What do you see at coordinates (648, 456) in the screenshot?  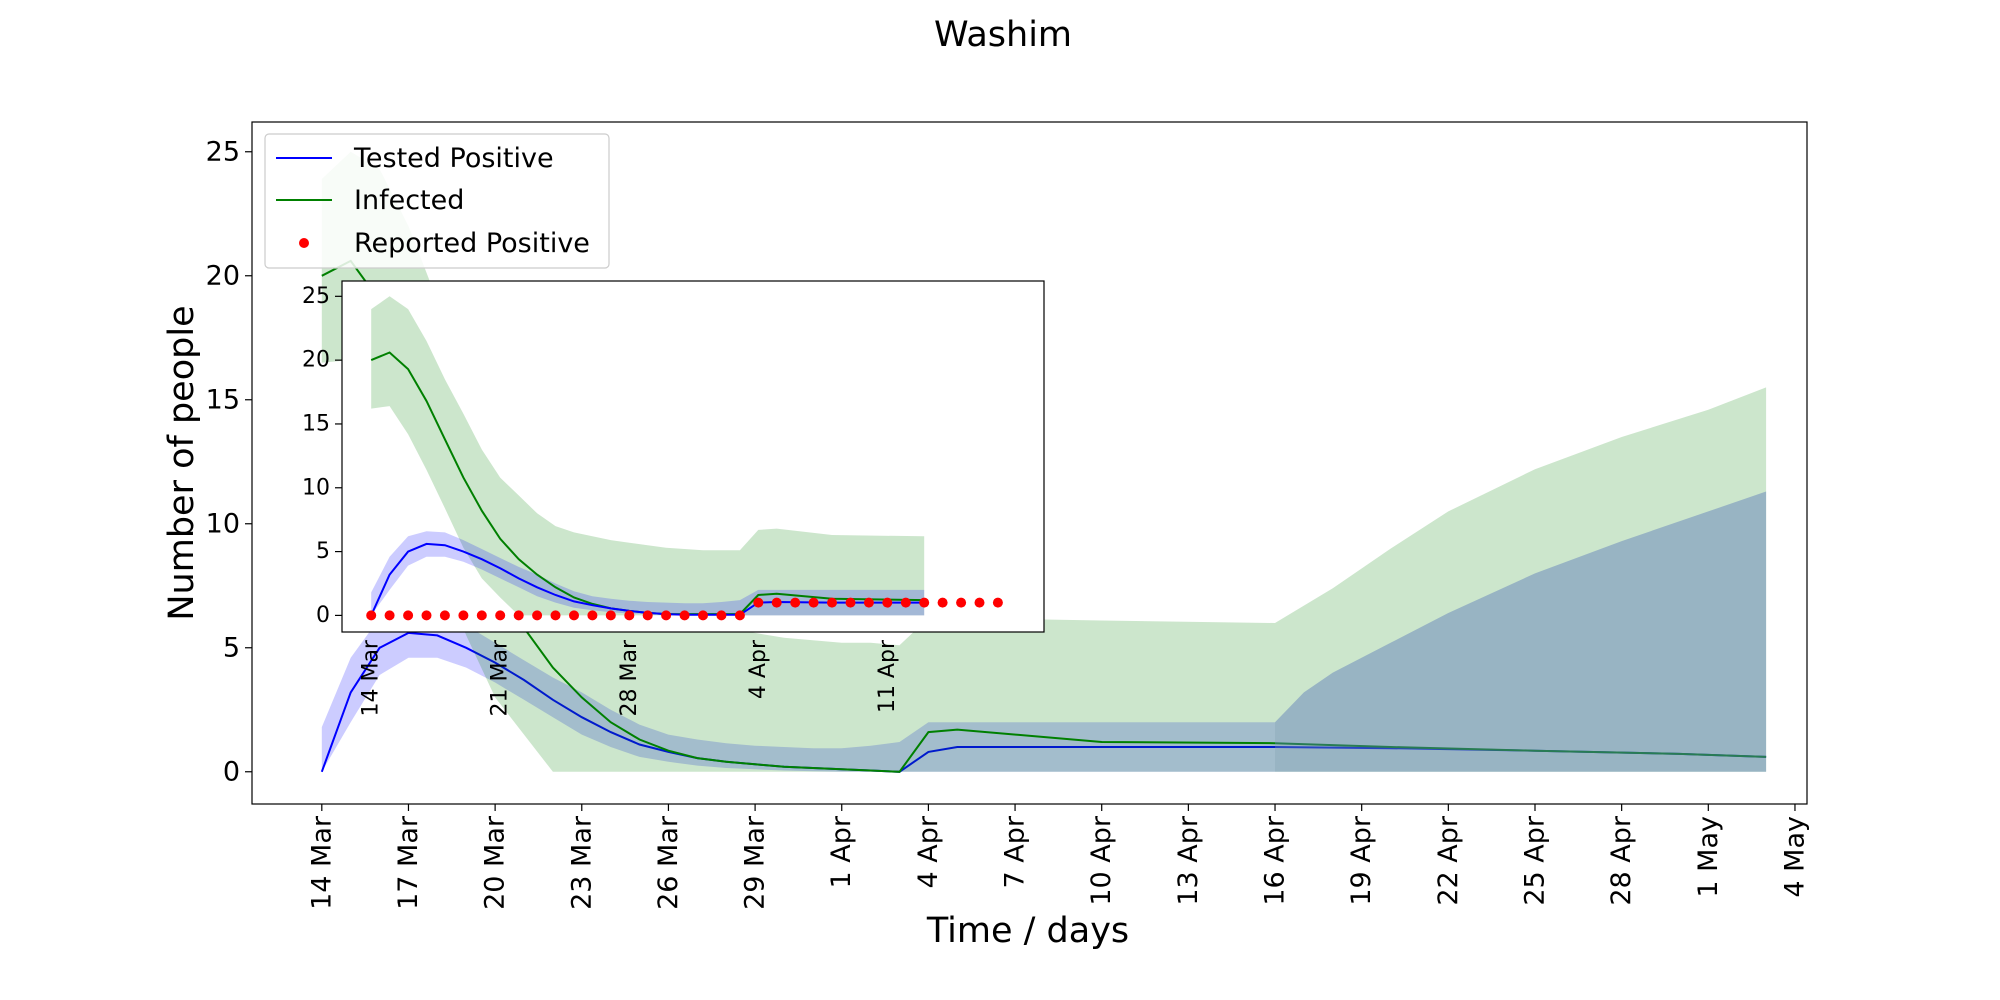 I see `inset-infected-range-band` at bounding box center [648, 456].